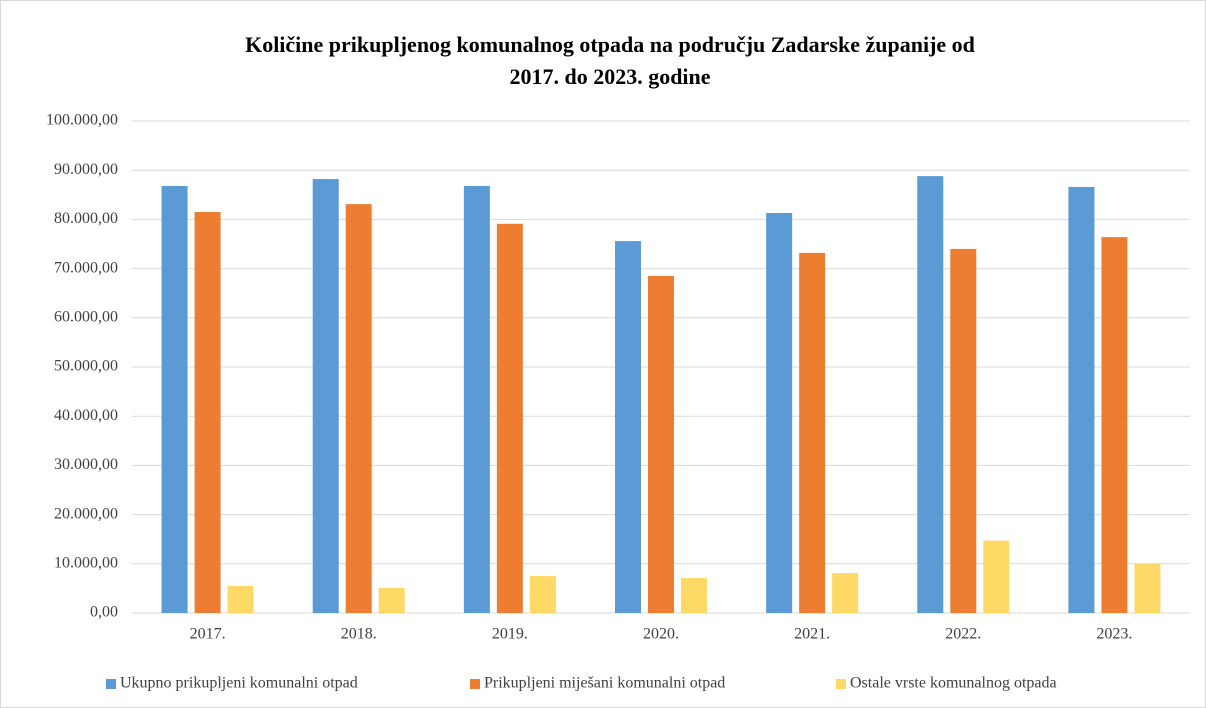  Describe the element at coordinates (86, 415) in the screenshot. I see `y-tick-label: 40.000,00` at that location.